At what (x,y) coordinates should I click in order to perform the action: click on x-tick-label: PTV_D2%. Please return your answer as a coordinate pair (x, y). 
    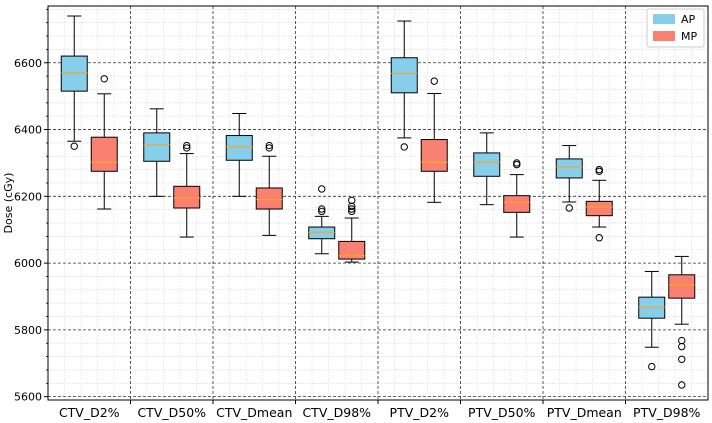
    Looking at the image, I should click on (420, 412).